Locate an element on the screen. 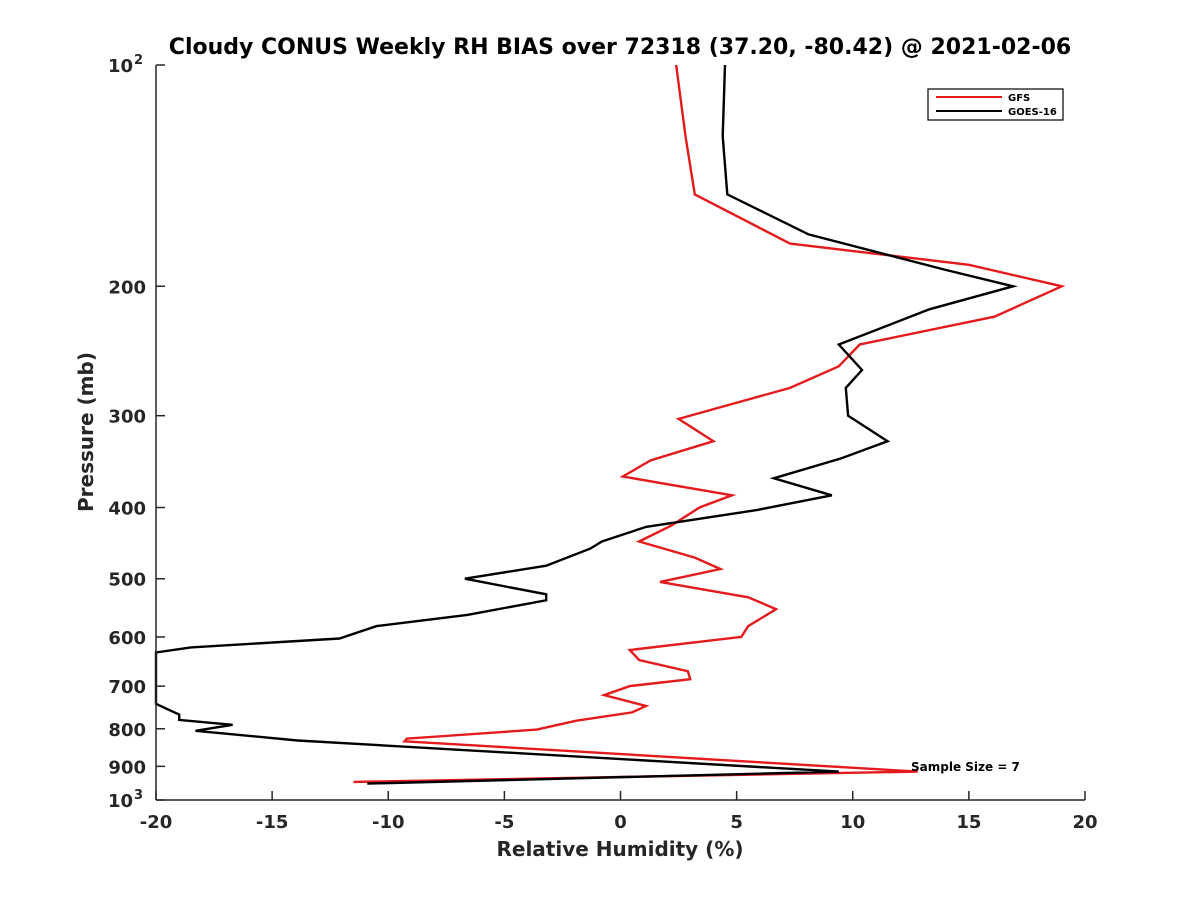 This screenshot has height=900, width=1200. legend-label-goes16: GOES-16 is located at coordinates (1032, 112).